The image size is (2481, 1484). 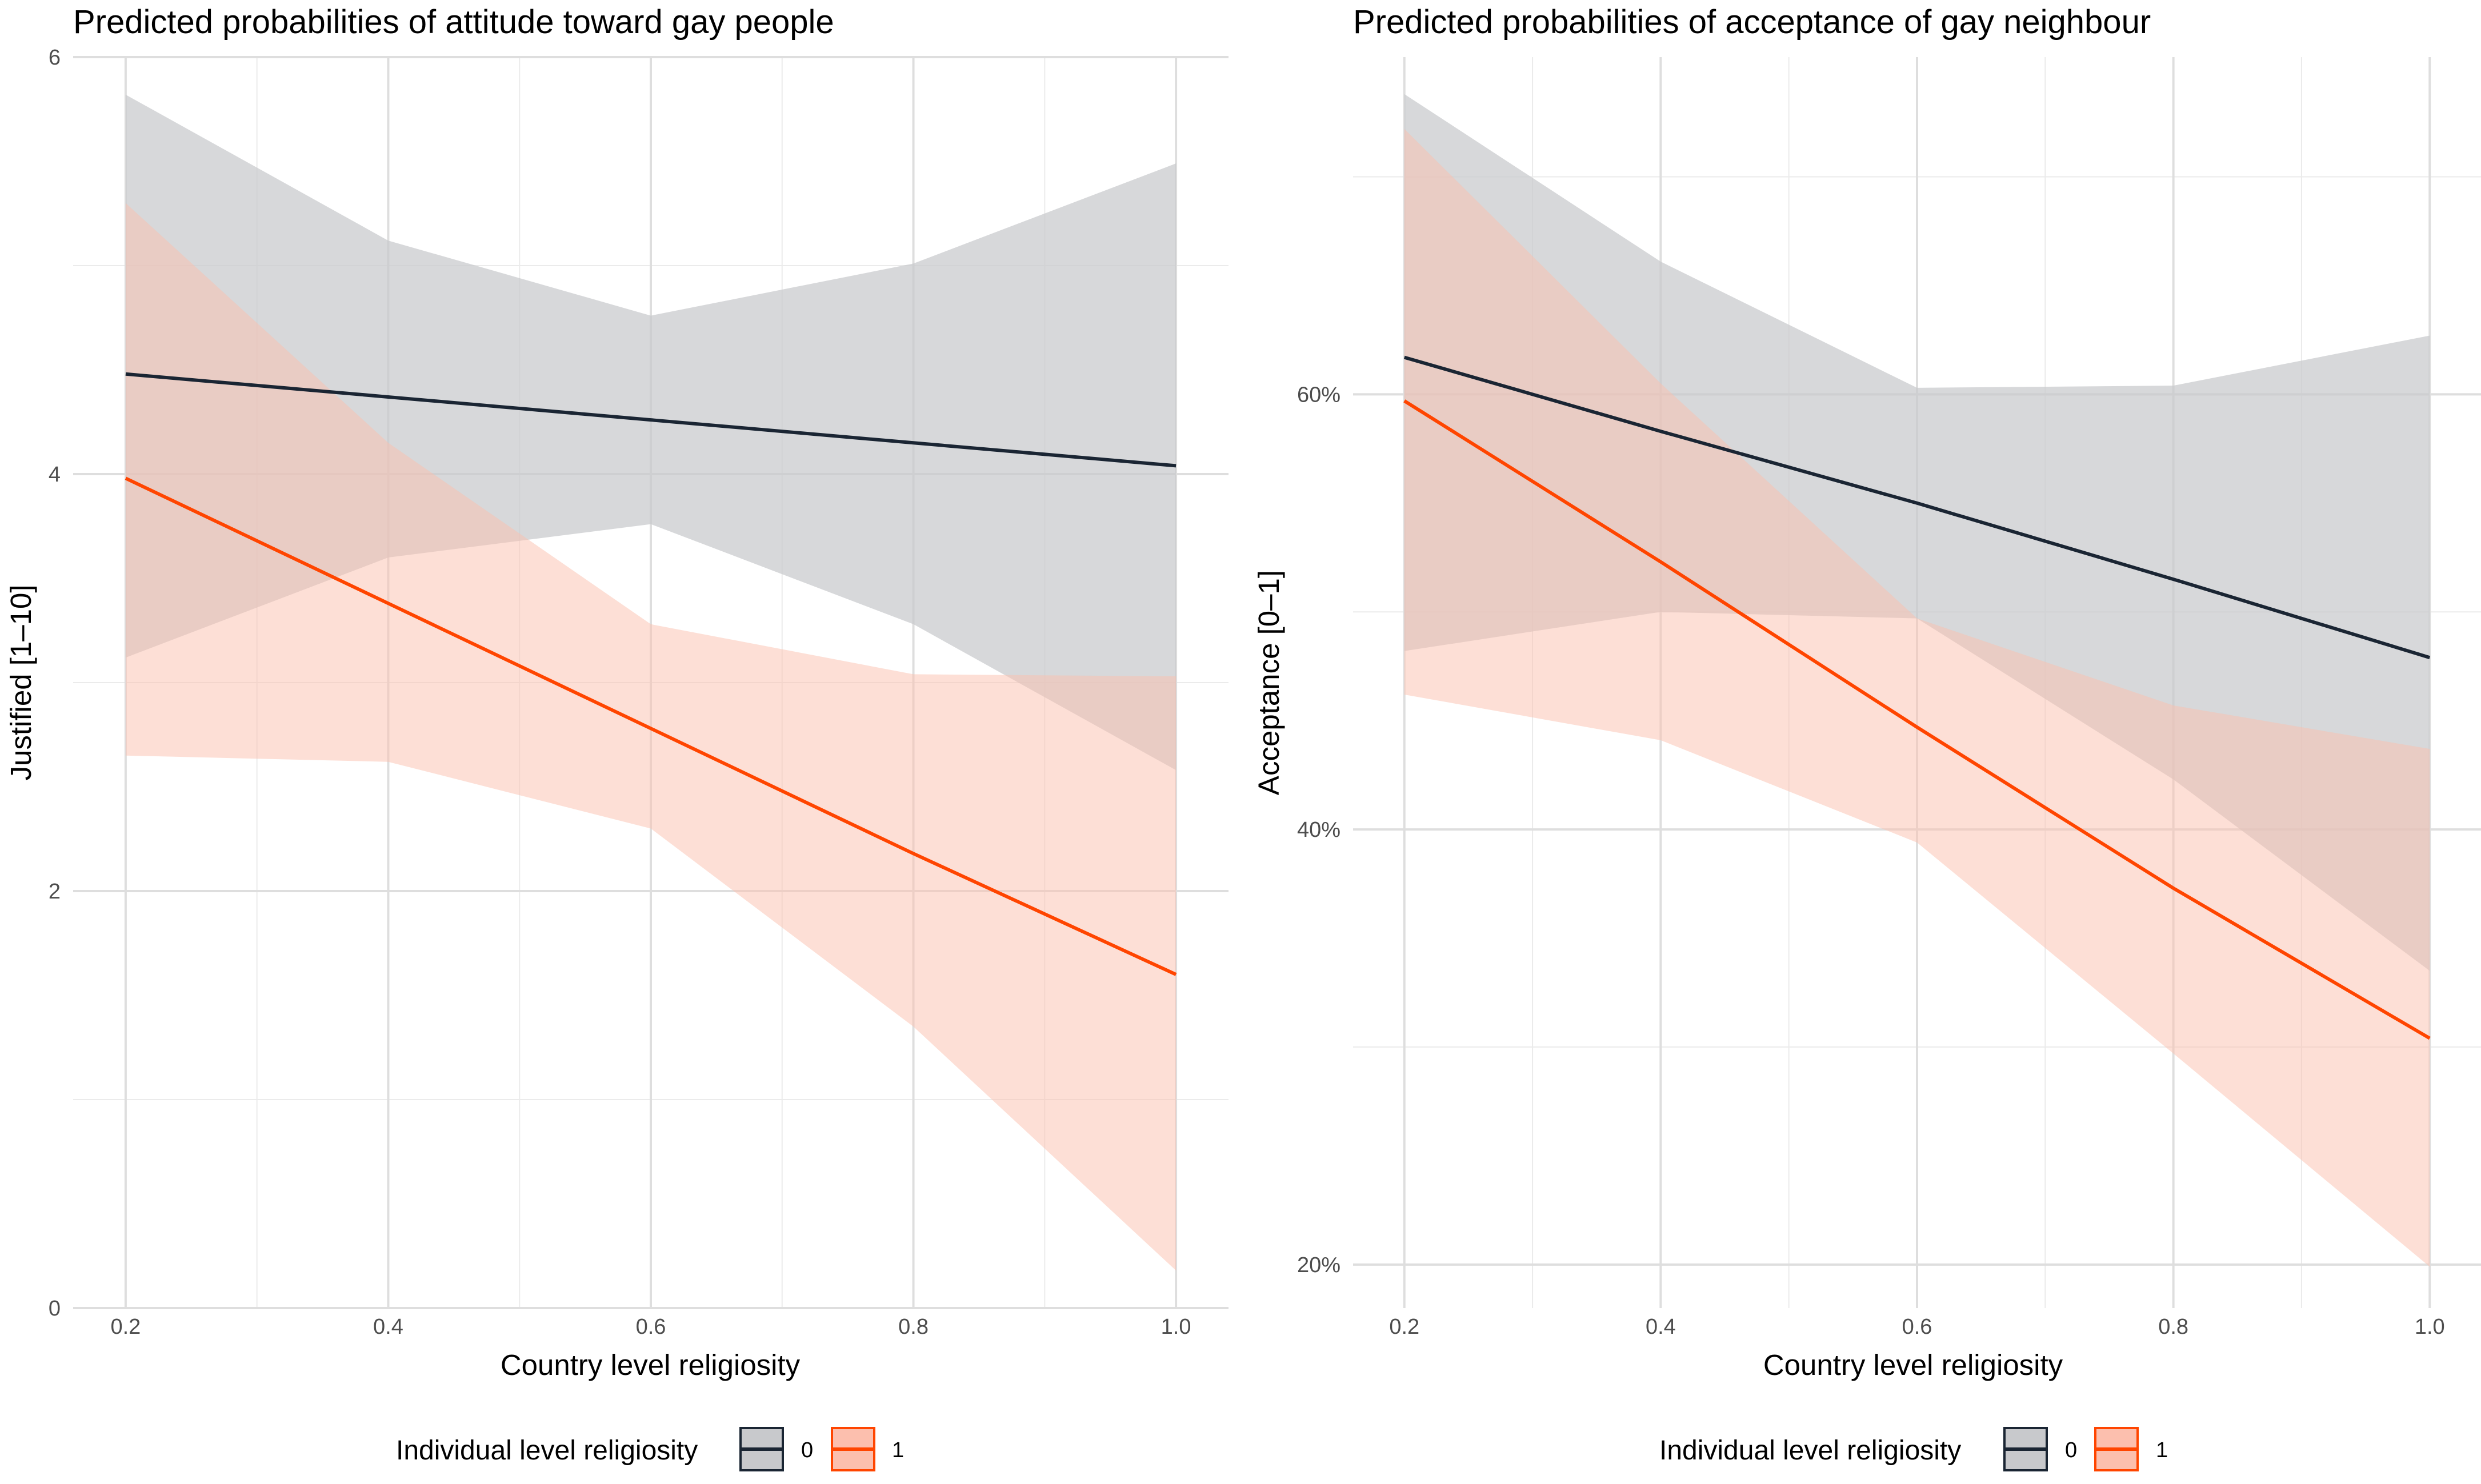 I want to click on y-tick-label: 4, so click(x=55, y=475).